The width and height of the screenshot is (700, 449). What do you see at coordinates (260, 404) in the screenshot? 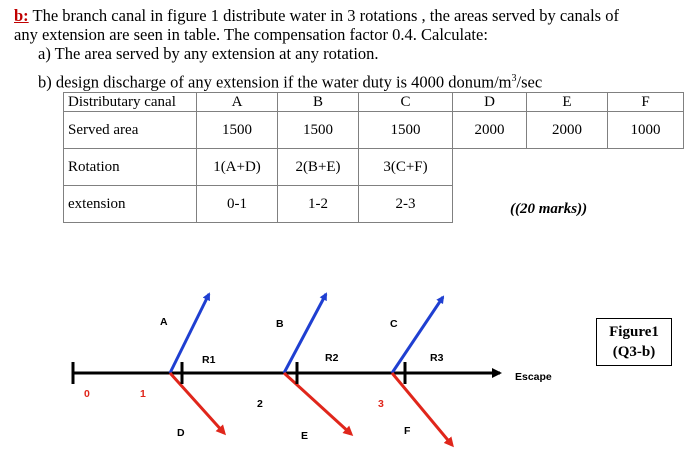
I see `point-2: 2` at bounding box center [260, 404].